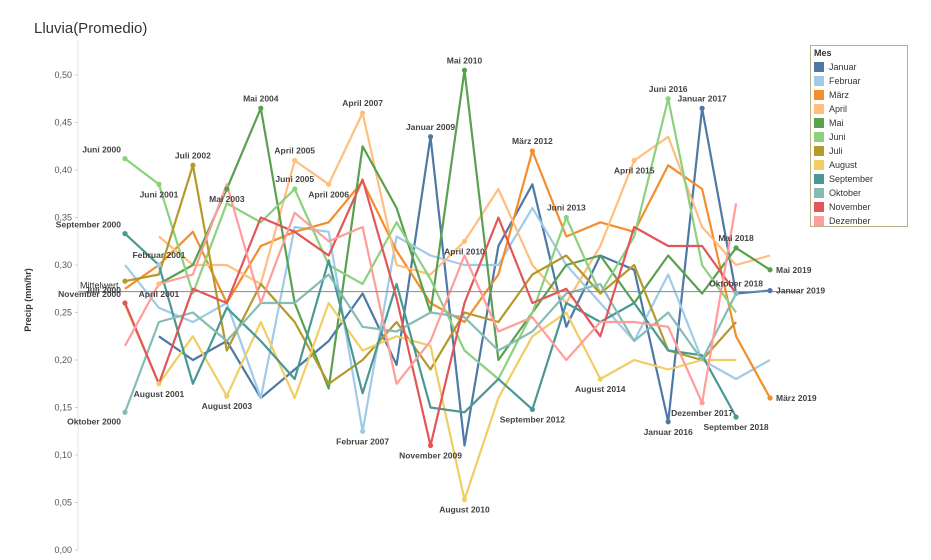  Describe the element at coordinates (159, 194) in the screenshot. I see `annotation-label: Juni 2001` at that location.